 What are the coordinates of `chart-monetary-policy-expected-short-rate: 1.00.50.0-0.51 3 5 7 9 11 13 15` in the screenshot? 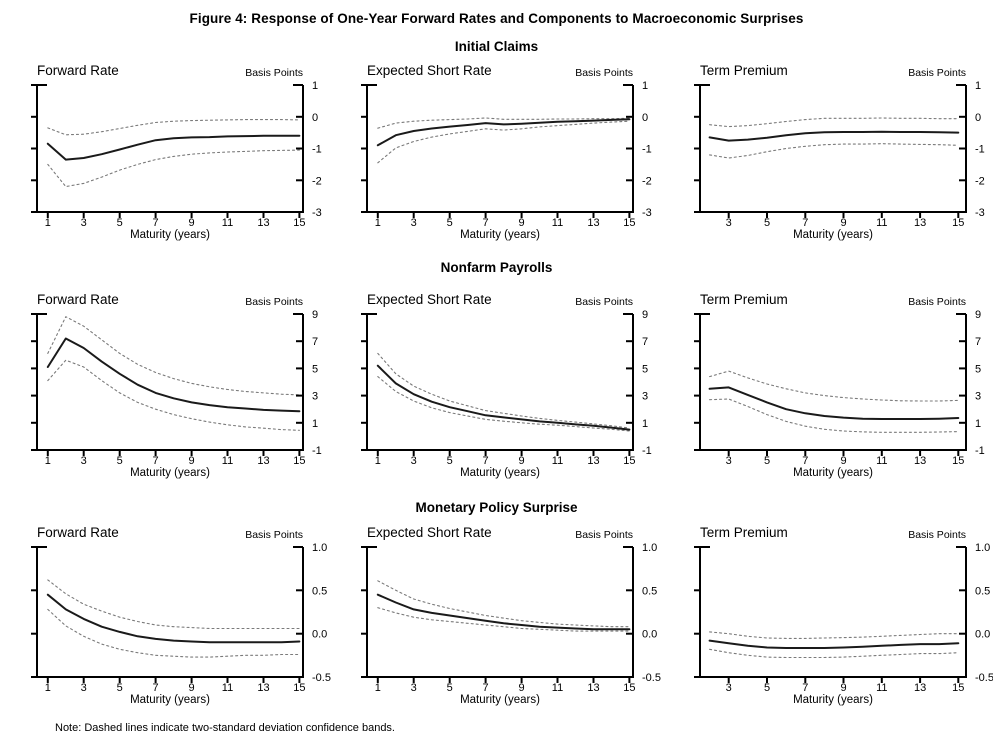 It's located at (511, 618).